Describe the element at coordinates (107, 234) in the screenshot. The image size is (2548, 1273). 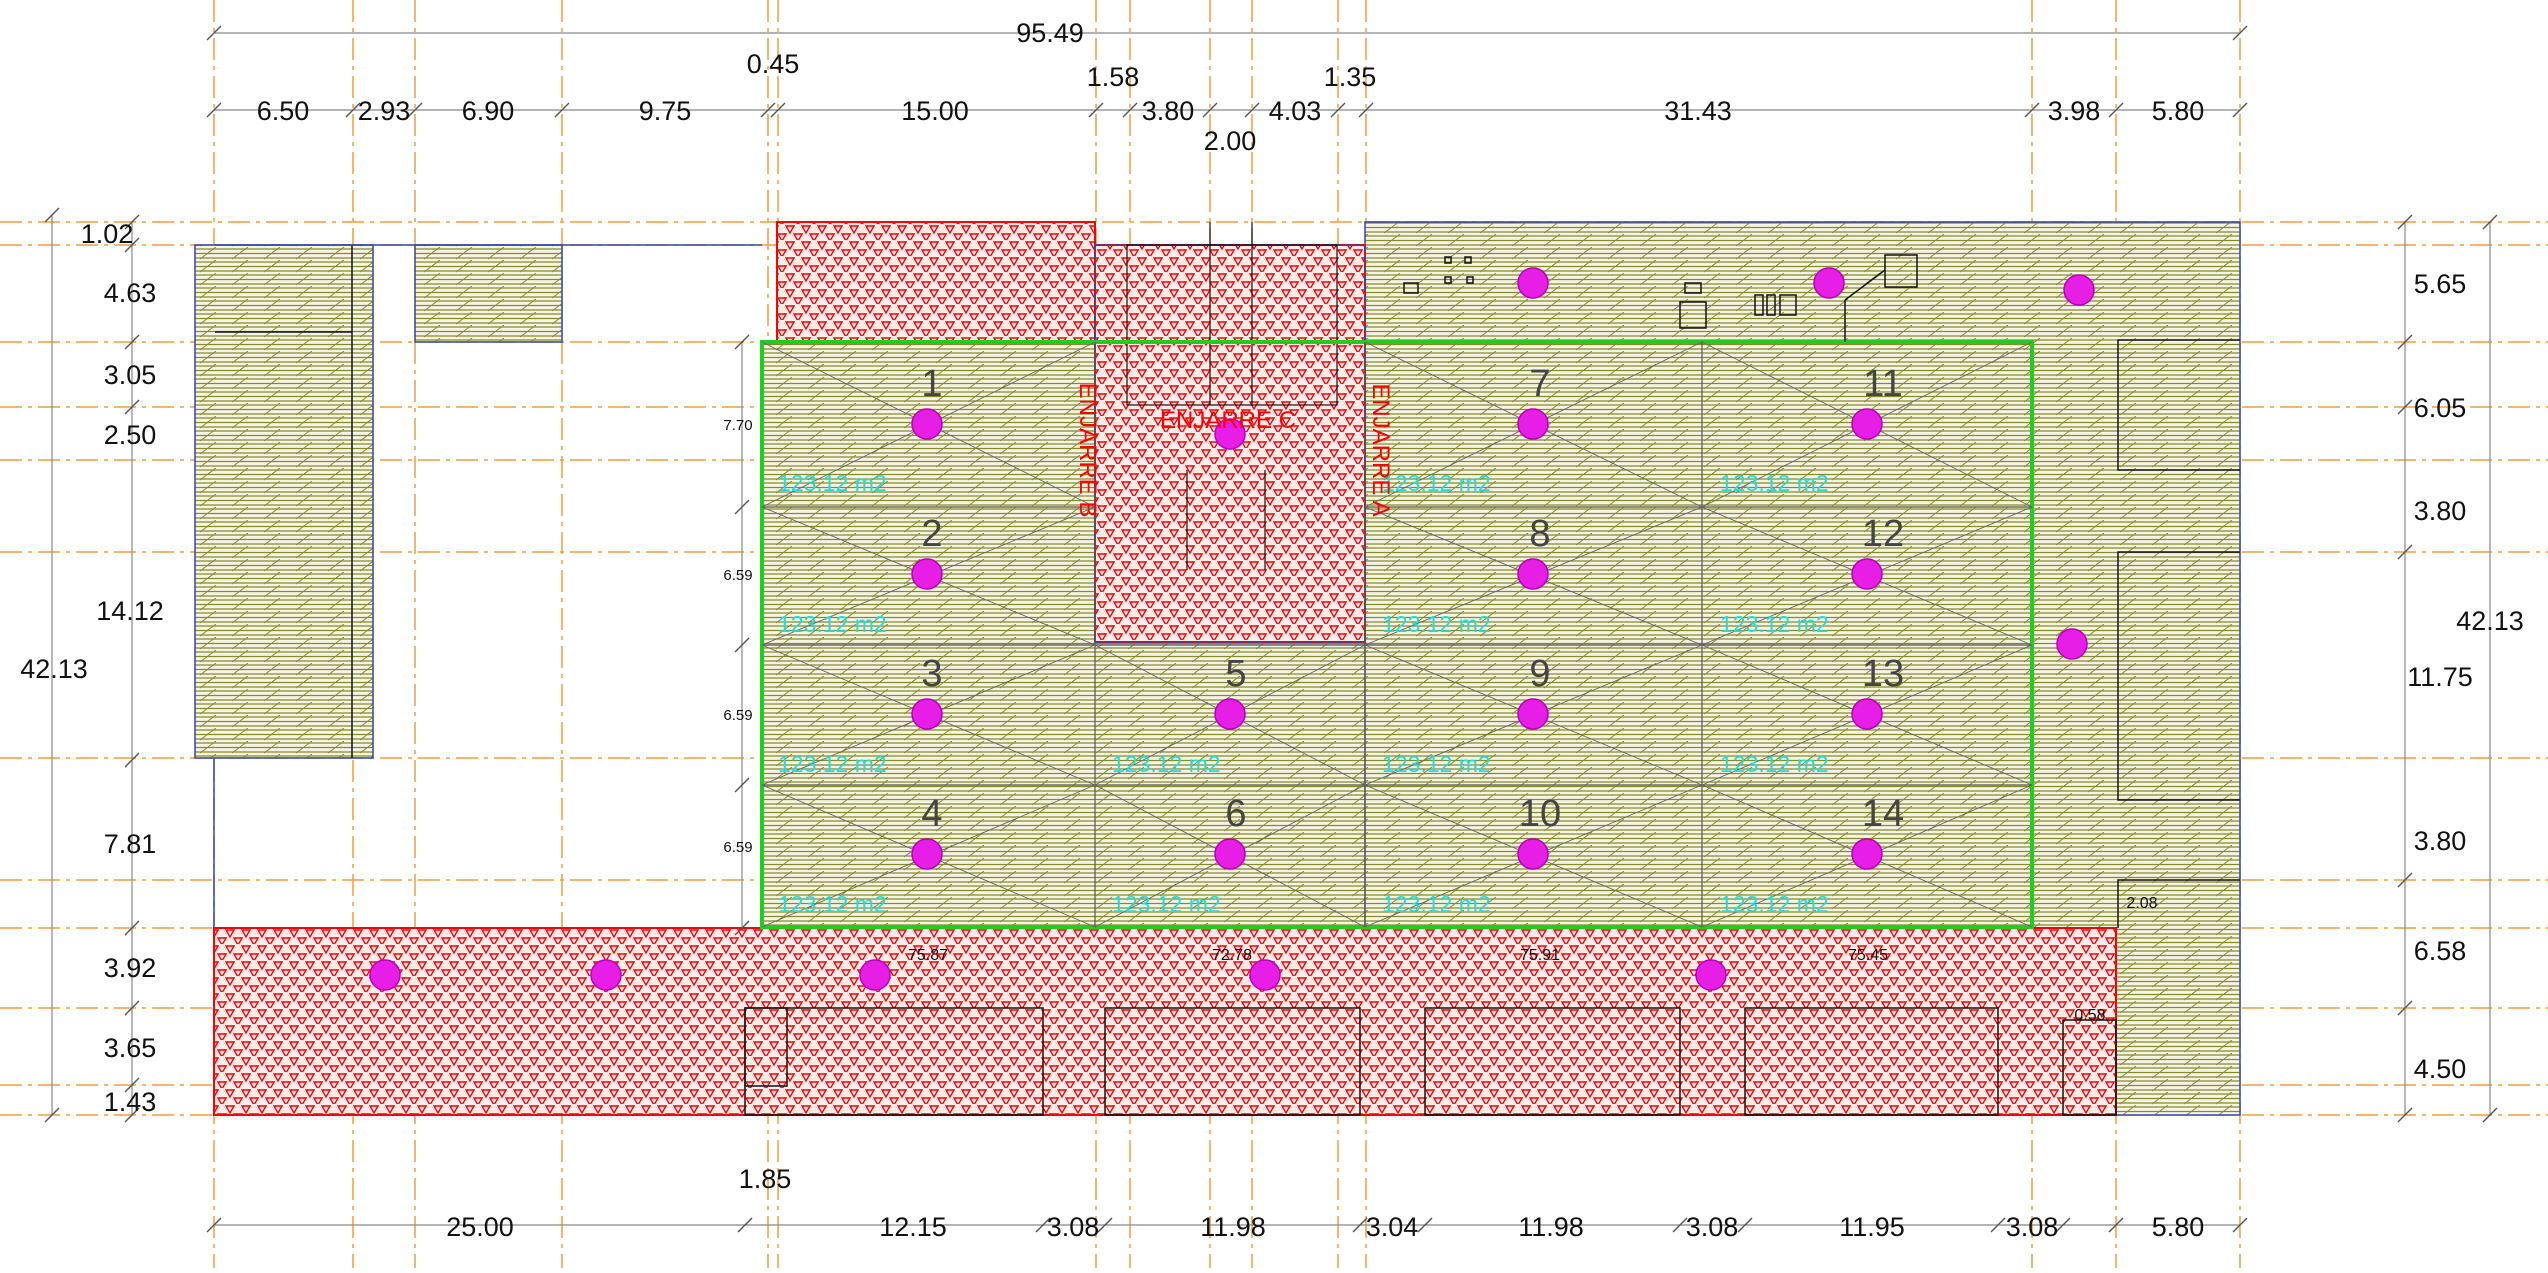
I see `left-dim: 1.02` at that location.